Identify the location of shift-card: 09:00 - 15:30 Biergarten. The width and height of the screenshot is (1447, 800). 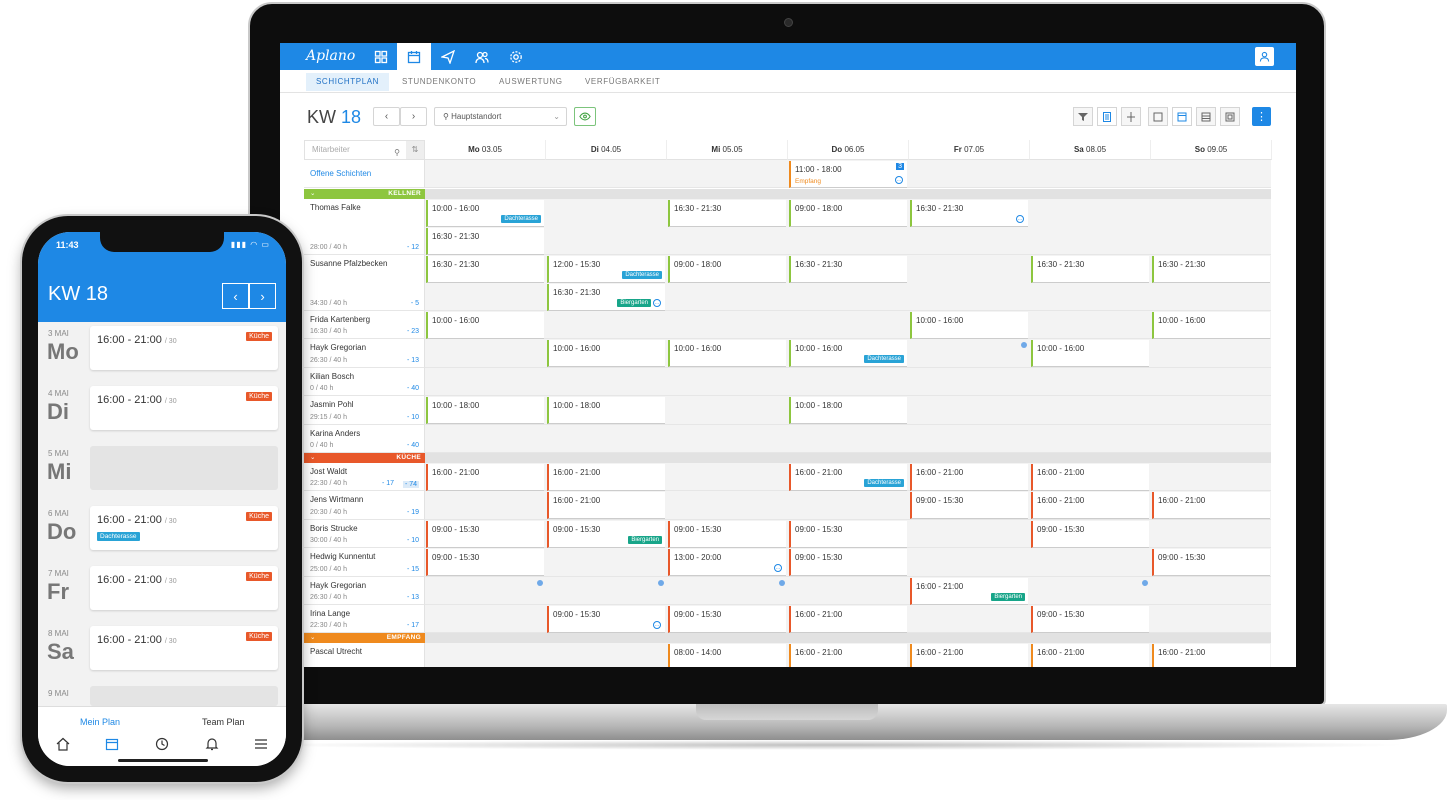
(606, 534).